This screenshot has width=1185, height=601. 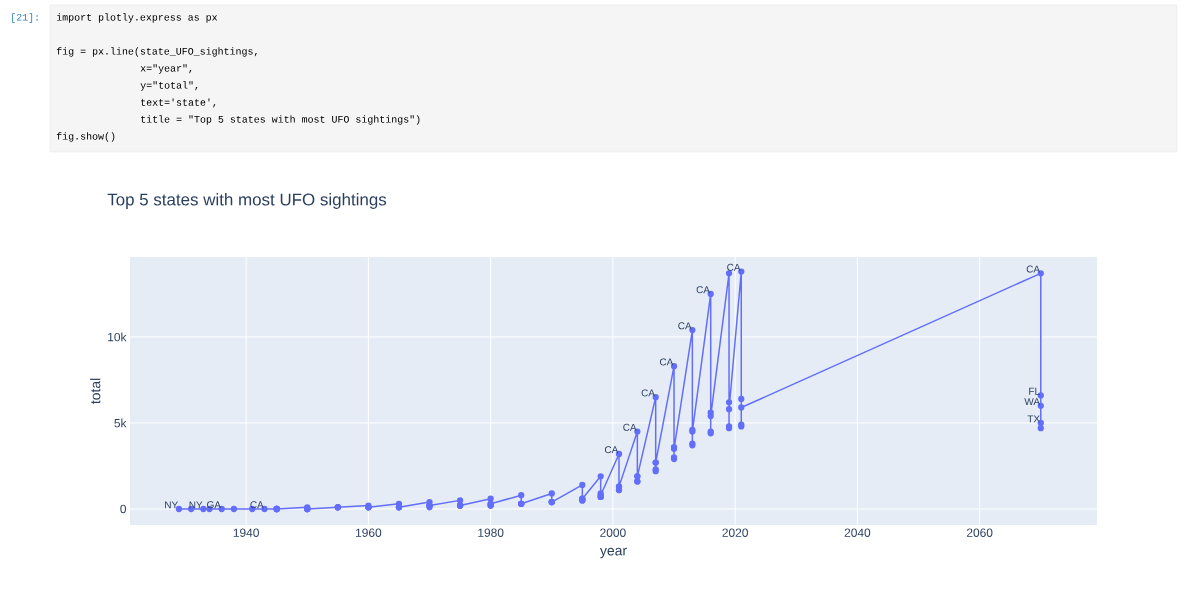 I want to click on x-tick-label: 2000, so click(x=613, y=532).